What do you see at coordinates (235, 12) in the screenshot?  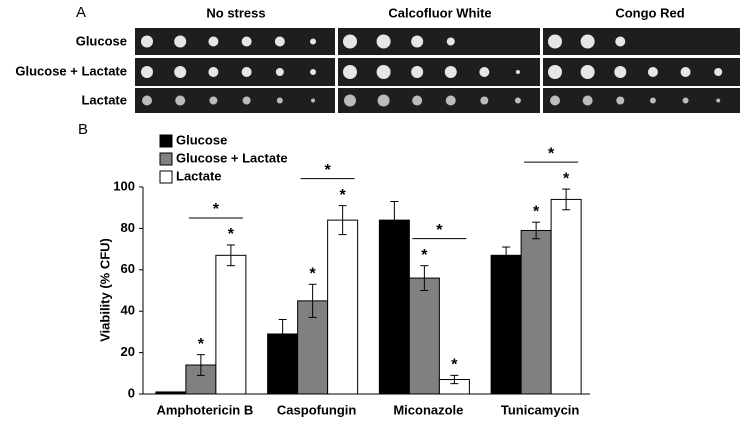 I see `column-header: No stress` at bounding box center [235, 12].